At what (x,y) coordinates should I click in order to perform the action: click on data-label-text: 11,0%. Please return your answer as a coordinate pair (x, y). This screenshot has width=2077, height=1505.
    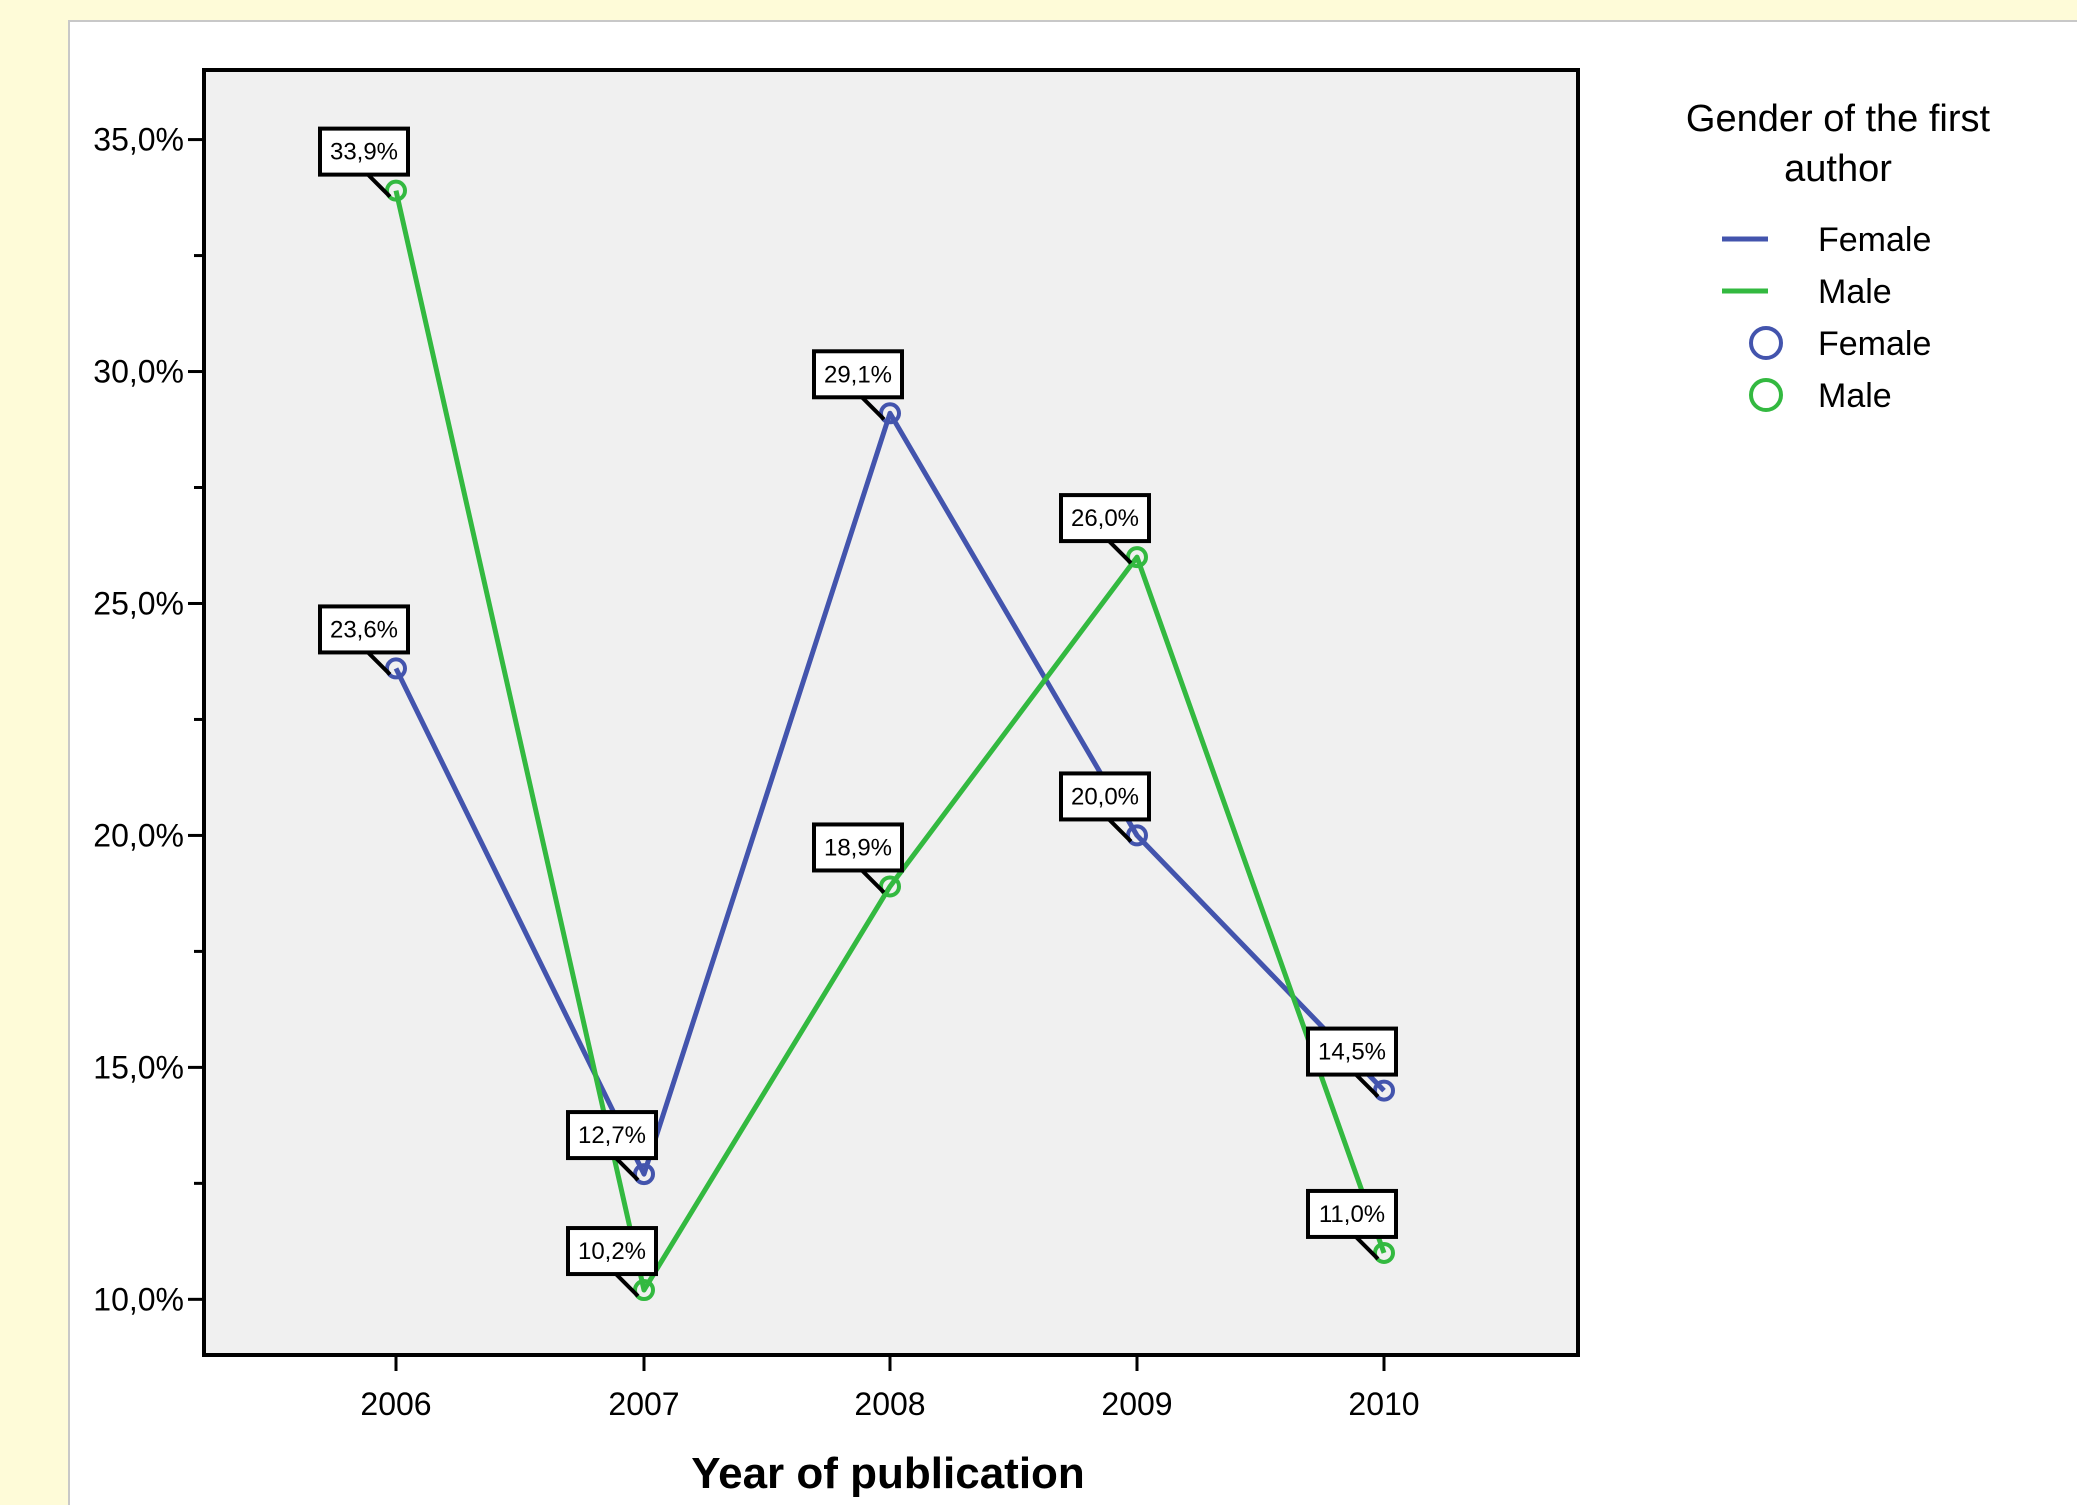
    Looking at the image, I should click on (1352, 1214).